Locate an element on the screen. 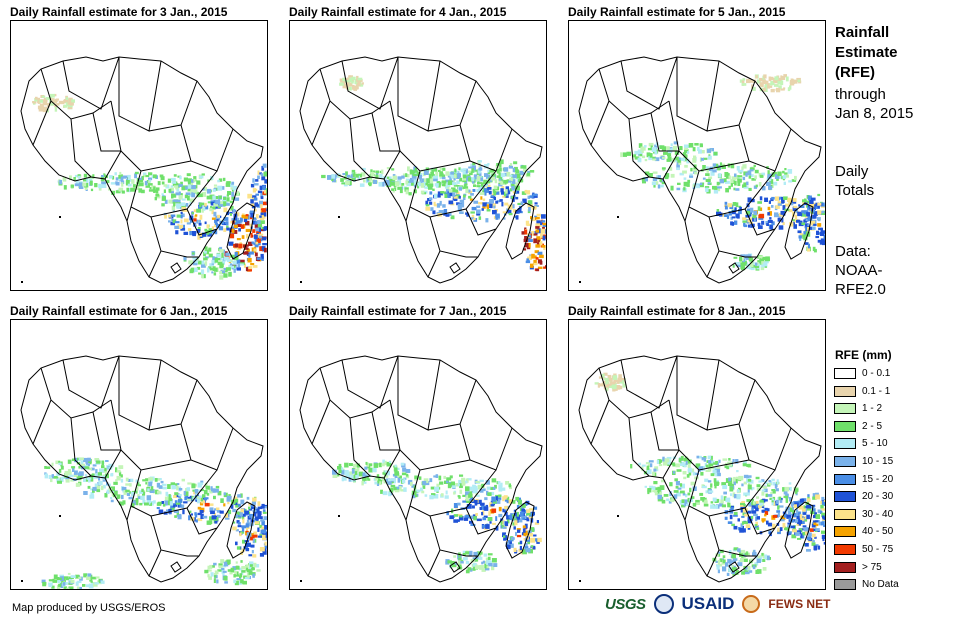 The height and width of the screenshot is (626, 967). legend-class-6: 15 - 20 is located at coordinates (863, 479).